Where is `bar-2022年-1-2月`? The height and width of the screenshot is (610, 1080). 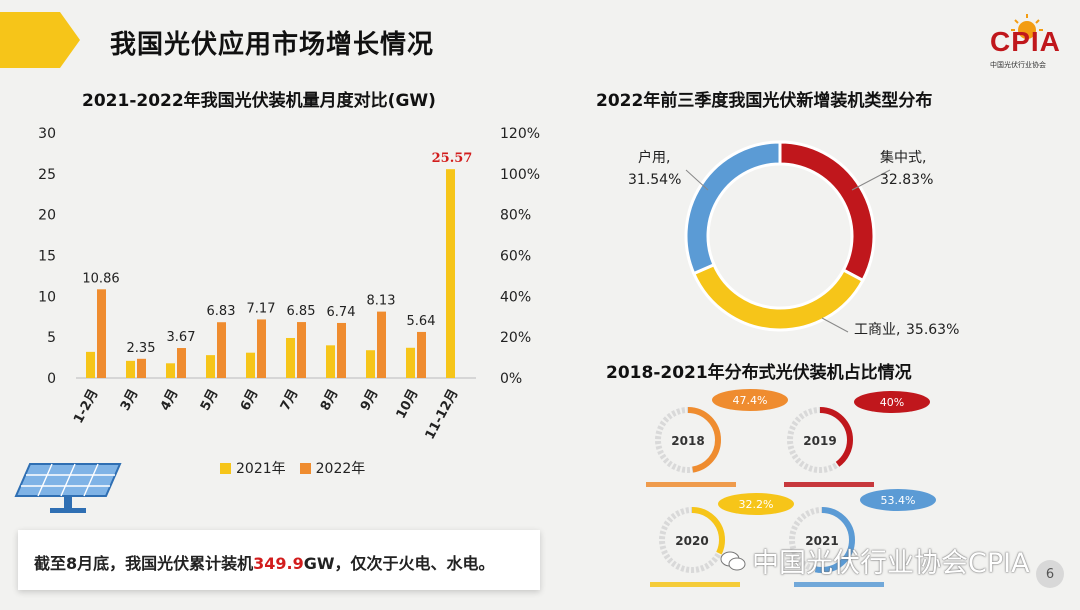
bar-2022年-1-2月 is located at coordinates (101, 333).